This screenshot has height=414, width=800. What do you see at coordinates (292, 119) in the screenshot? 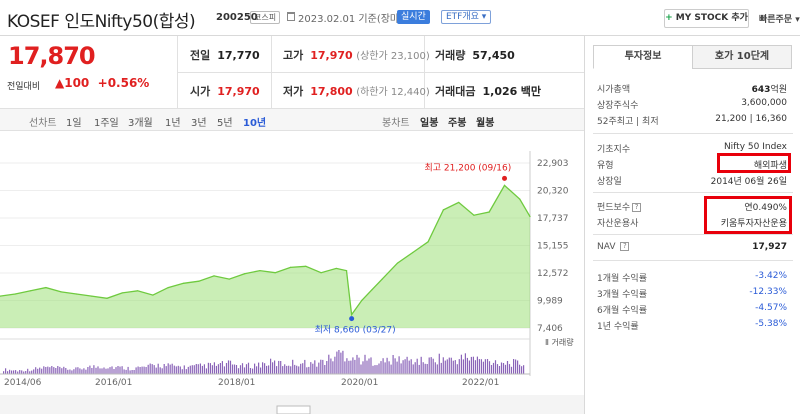
I see `chart-period-bar: 선차트 1일 1주일 3개월 1년 3년 5년 10년 봉차트 일봉 주봉 월봉` at bounding box center [292, 119].